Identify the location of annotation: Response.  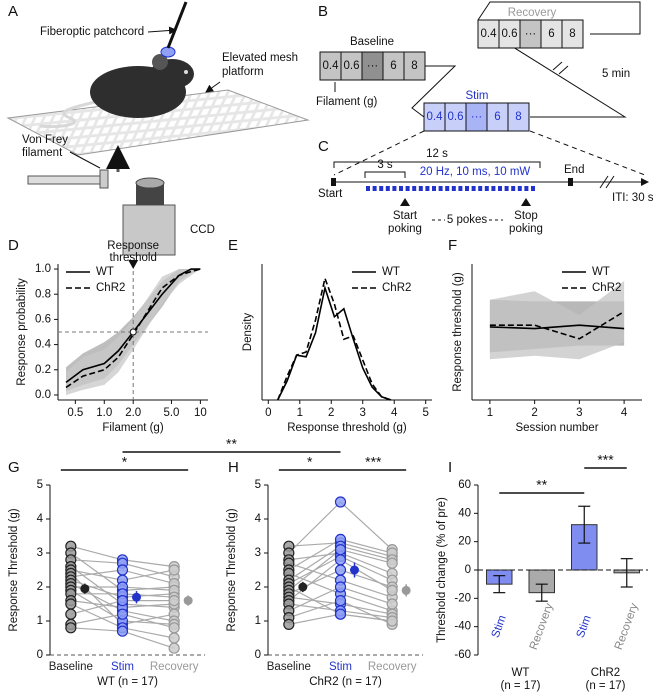
(133, 246).